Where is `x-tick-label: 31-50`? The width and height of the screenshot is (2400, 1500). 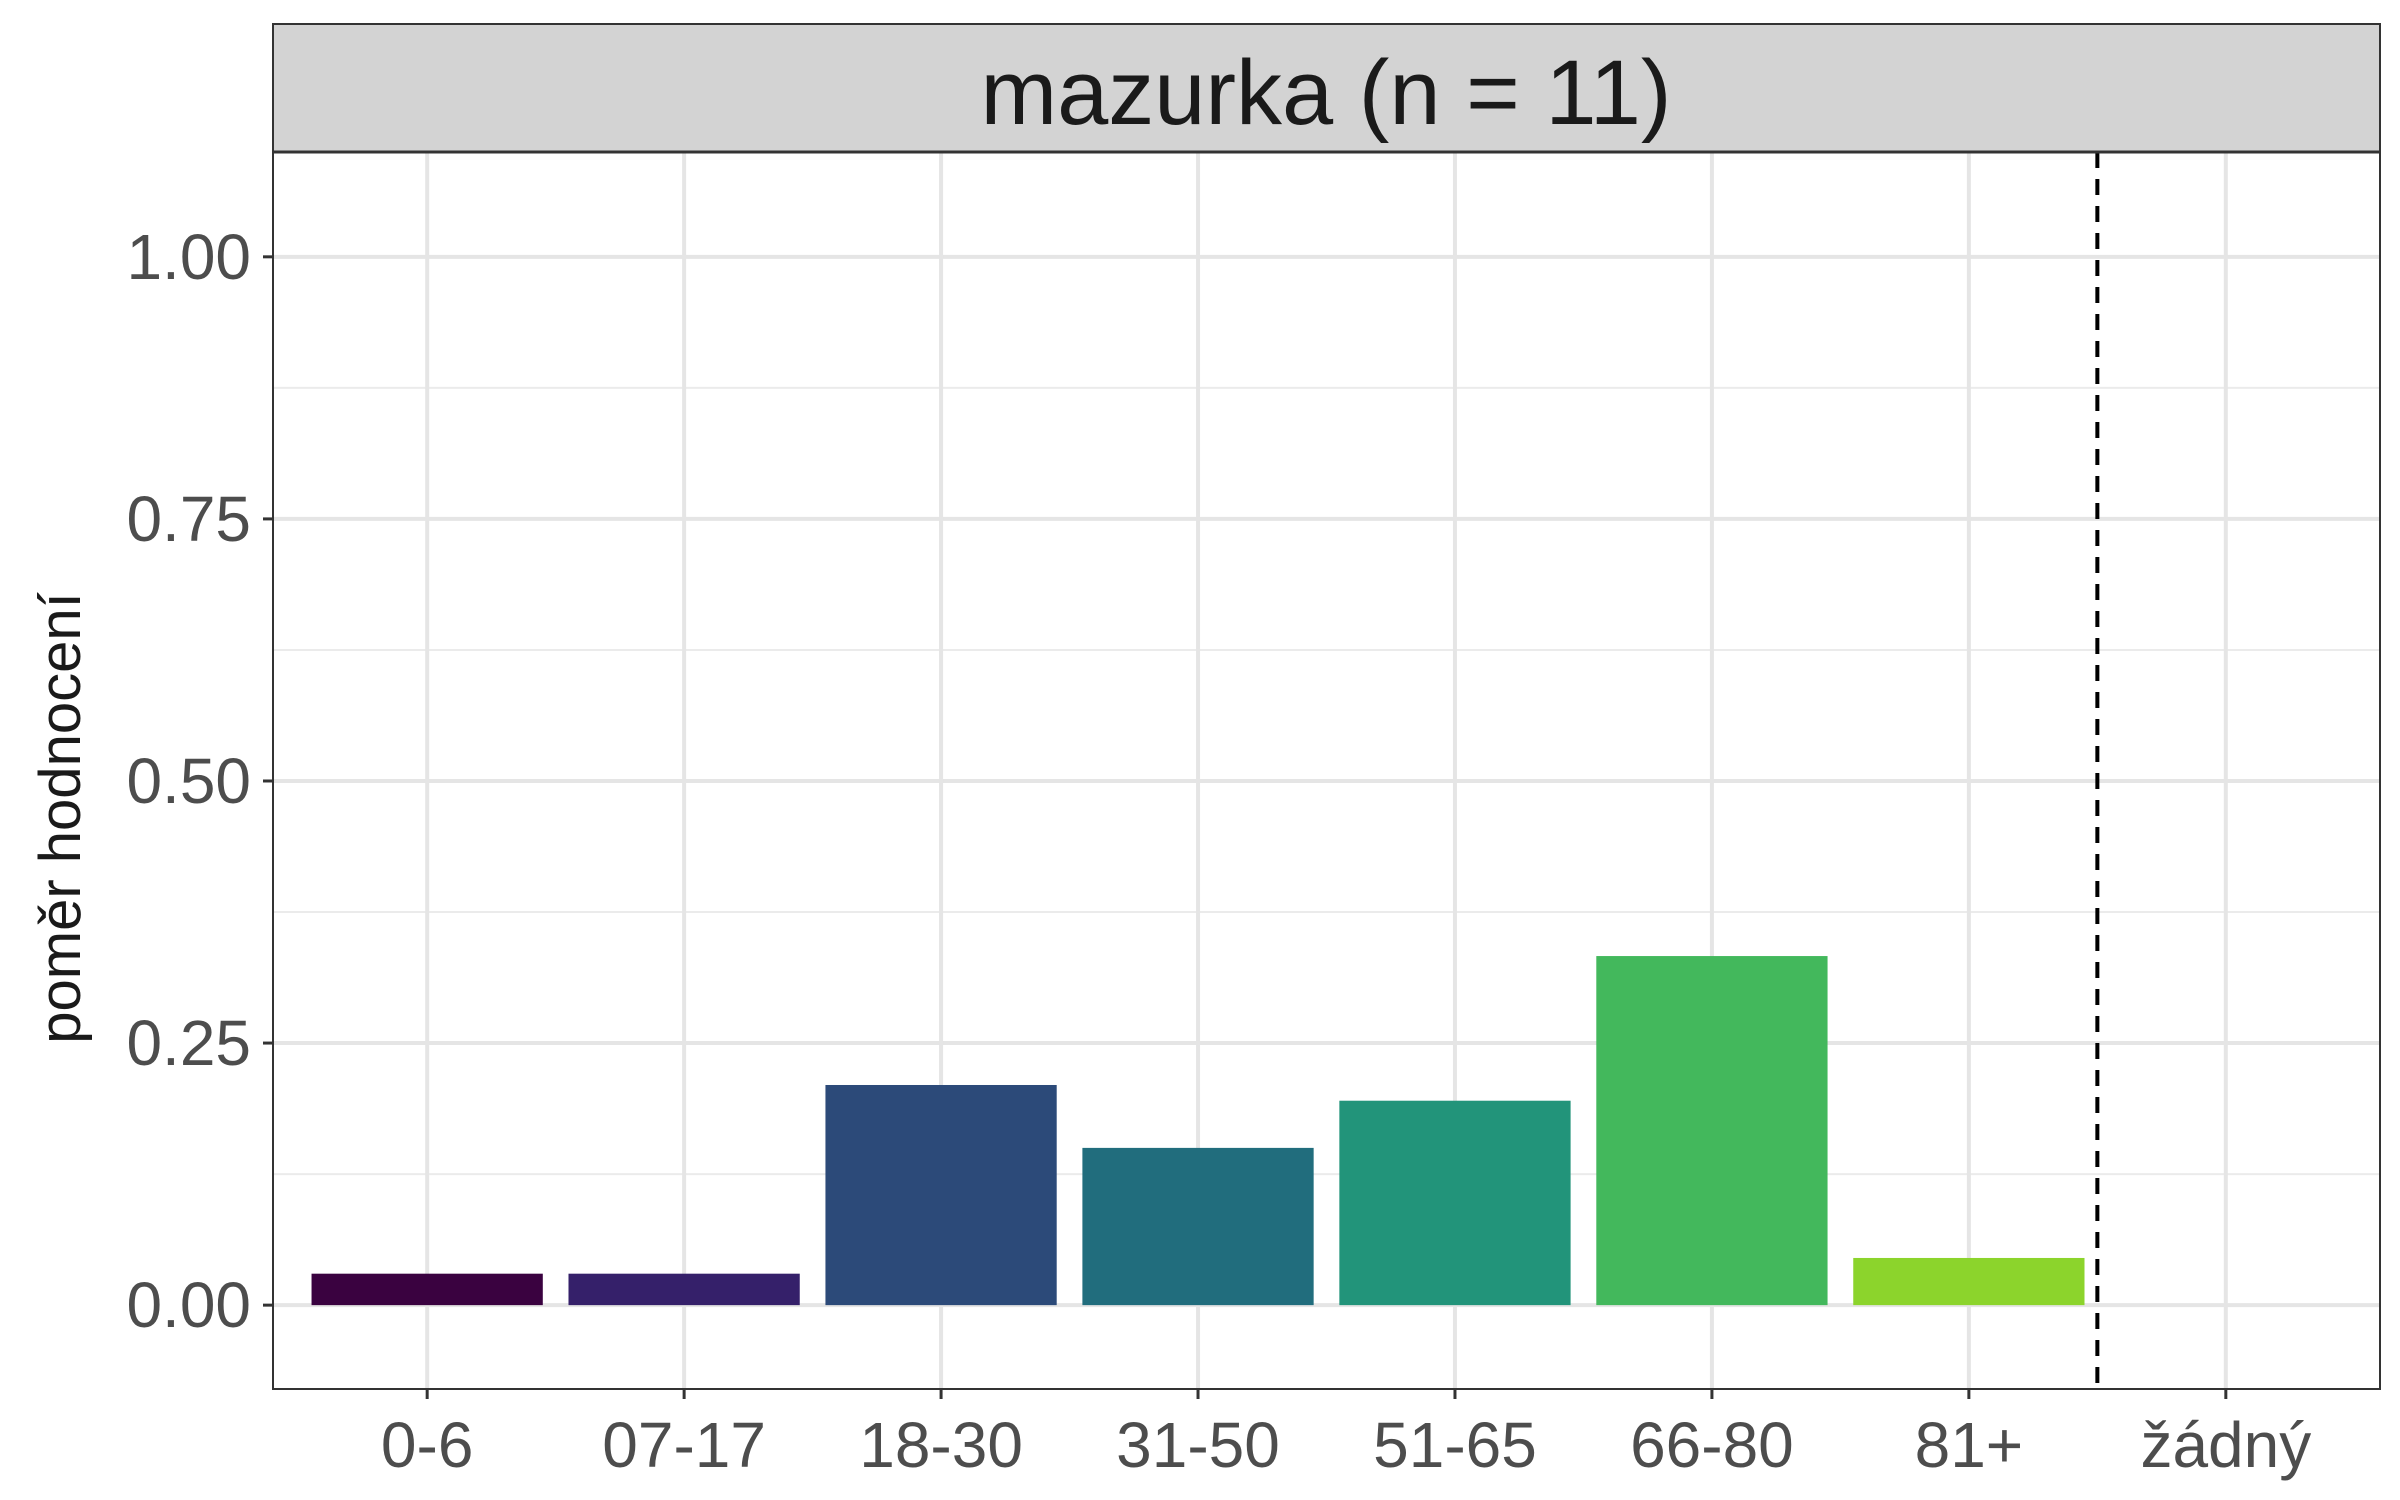
x-tick-label: 31-50 is located at coordinates (1198, 1445).